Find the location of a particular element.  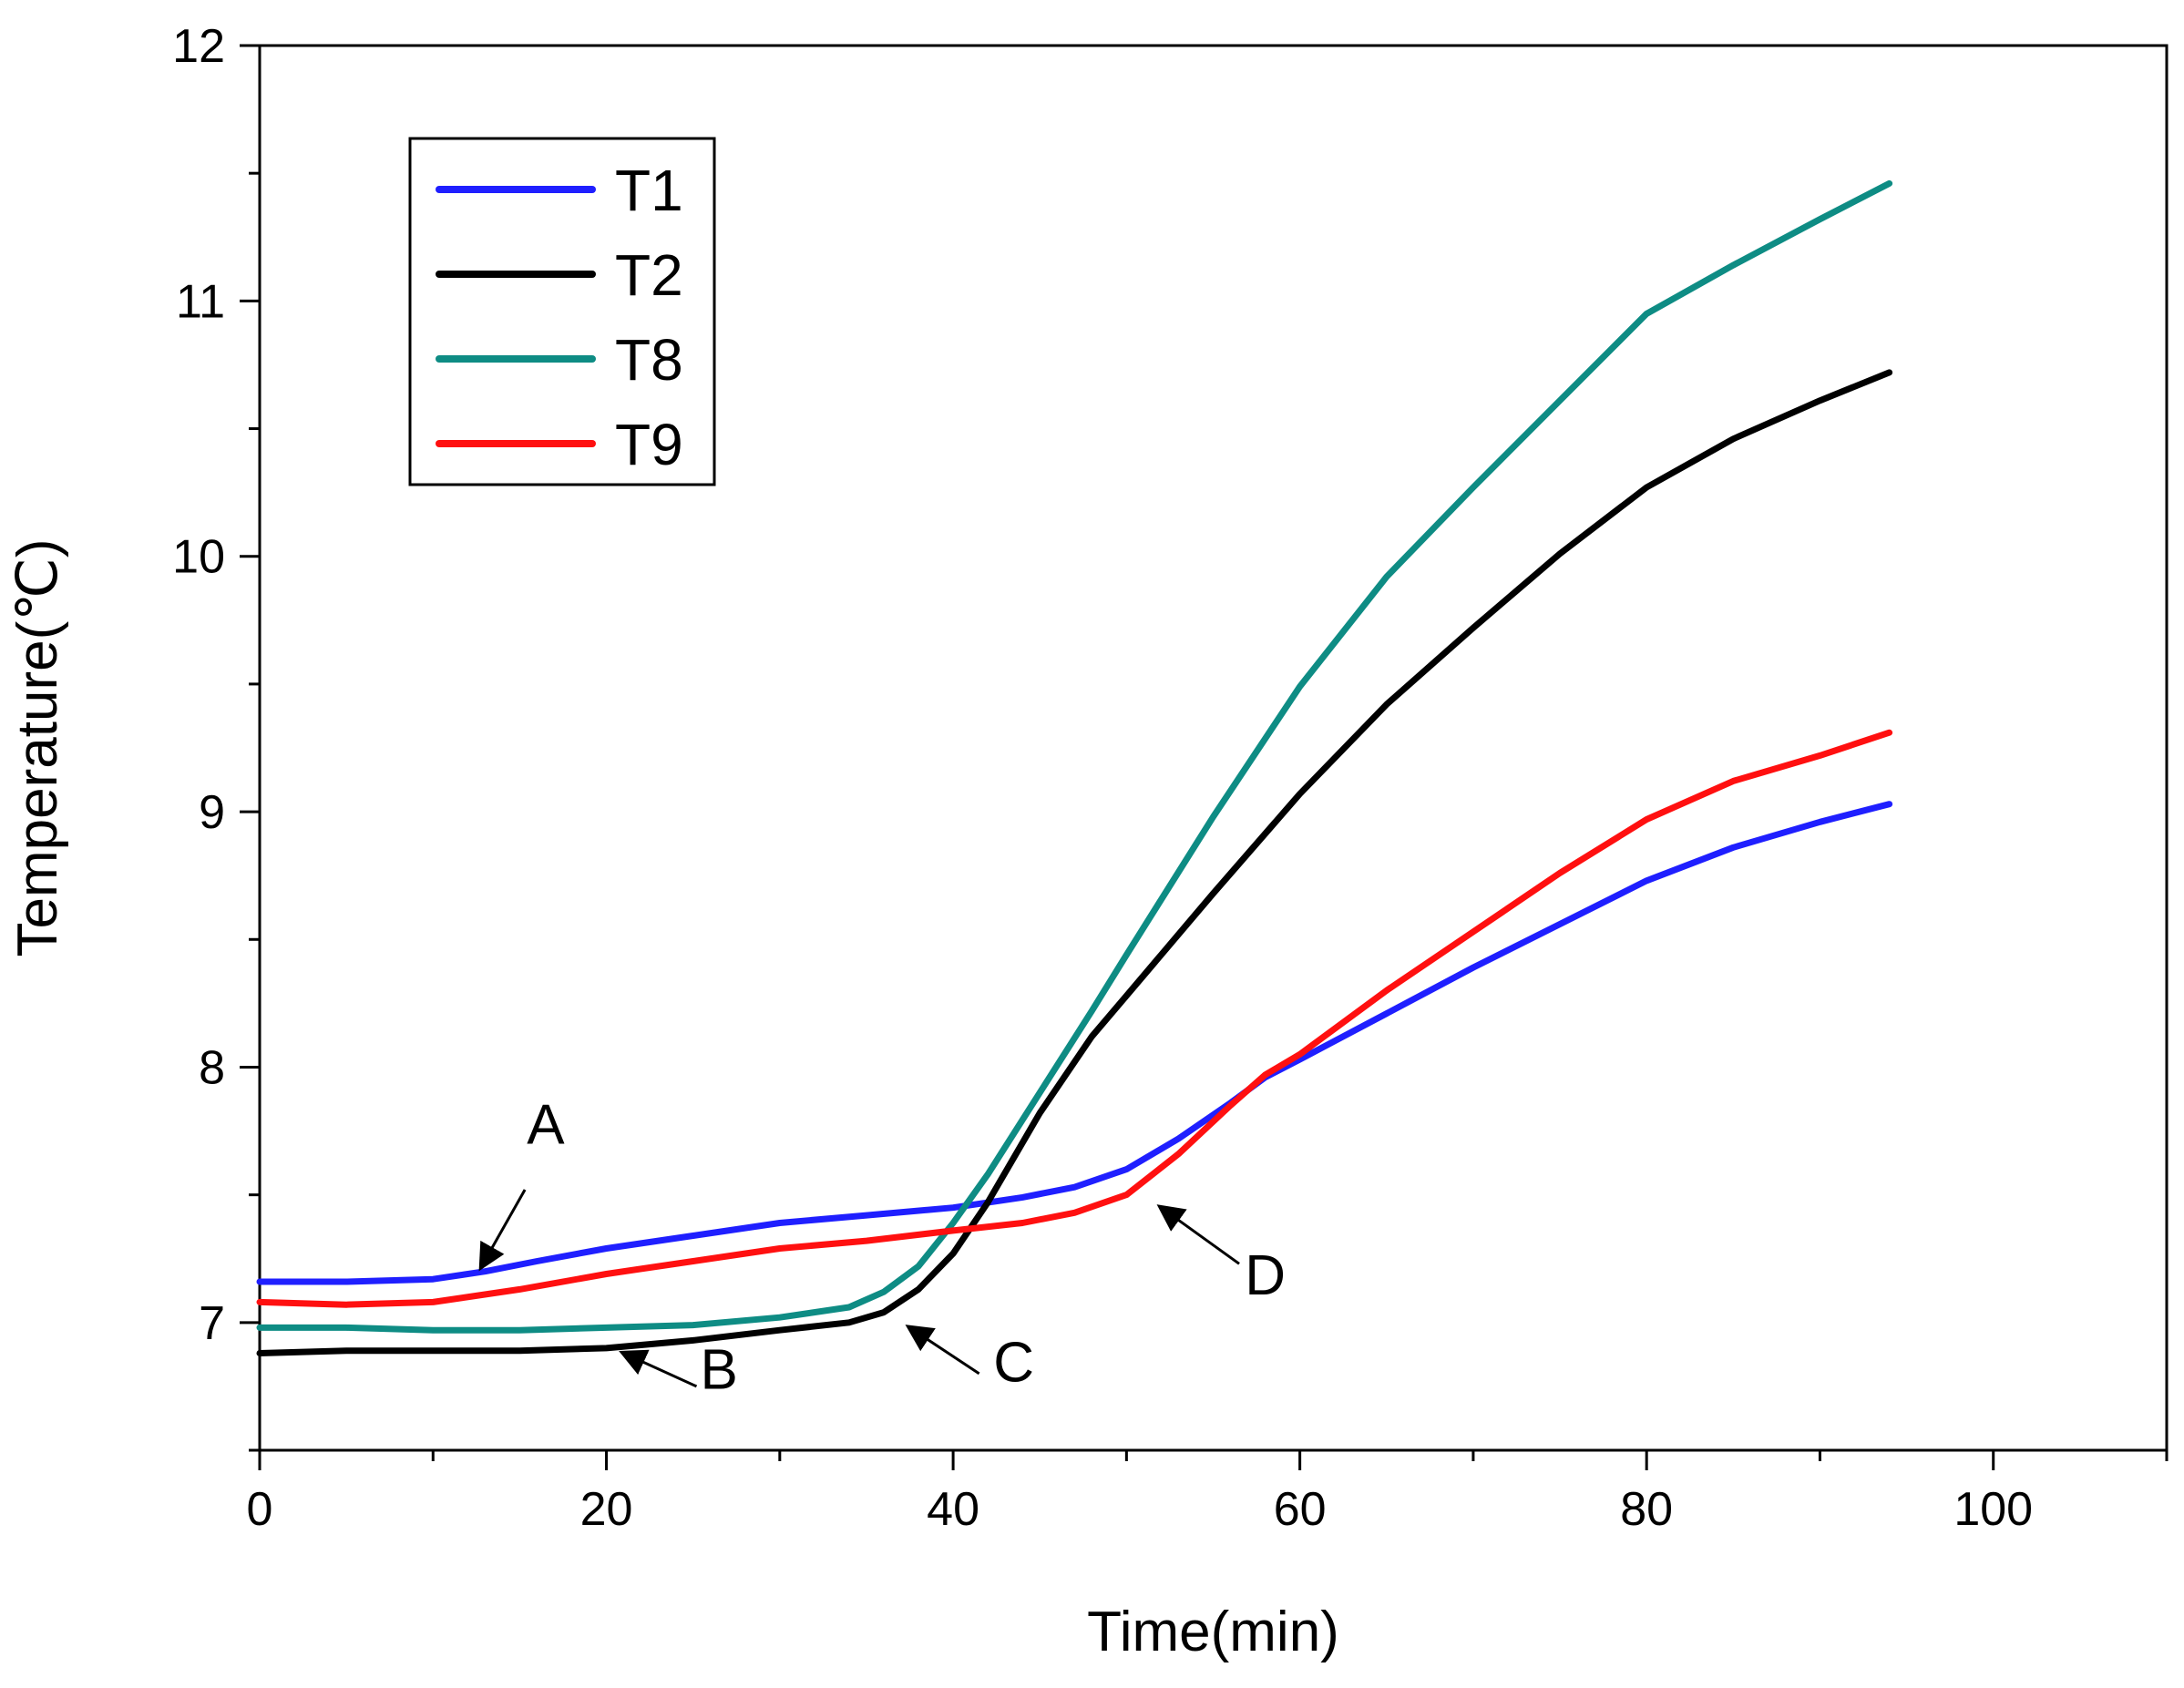

y-tick-label: 9 is located at coordinates (212, 812).